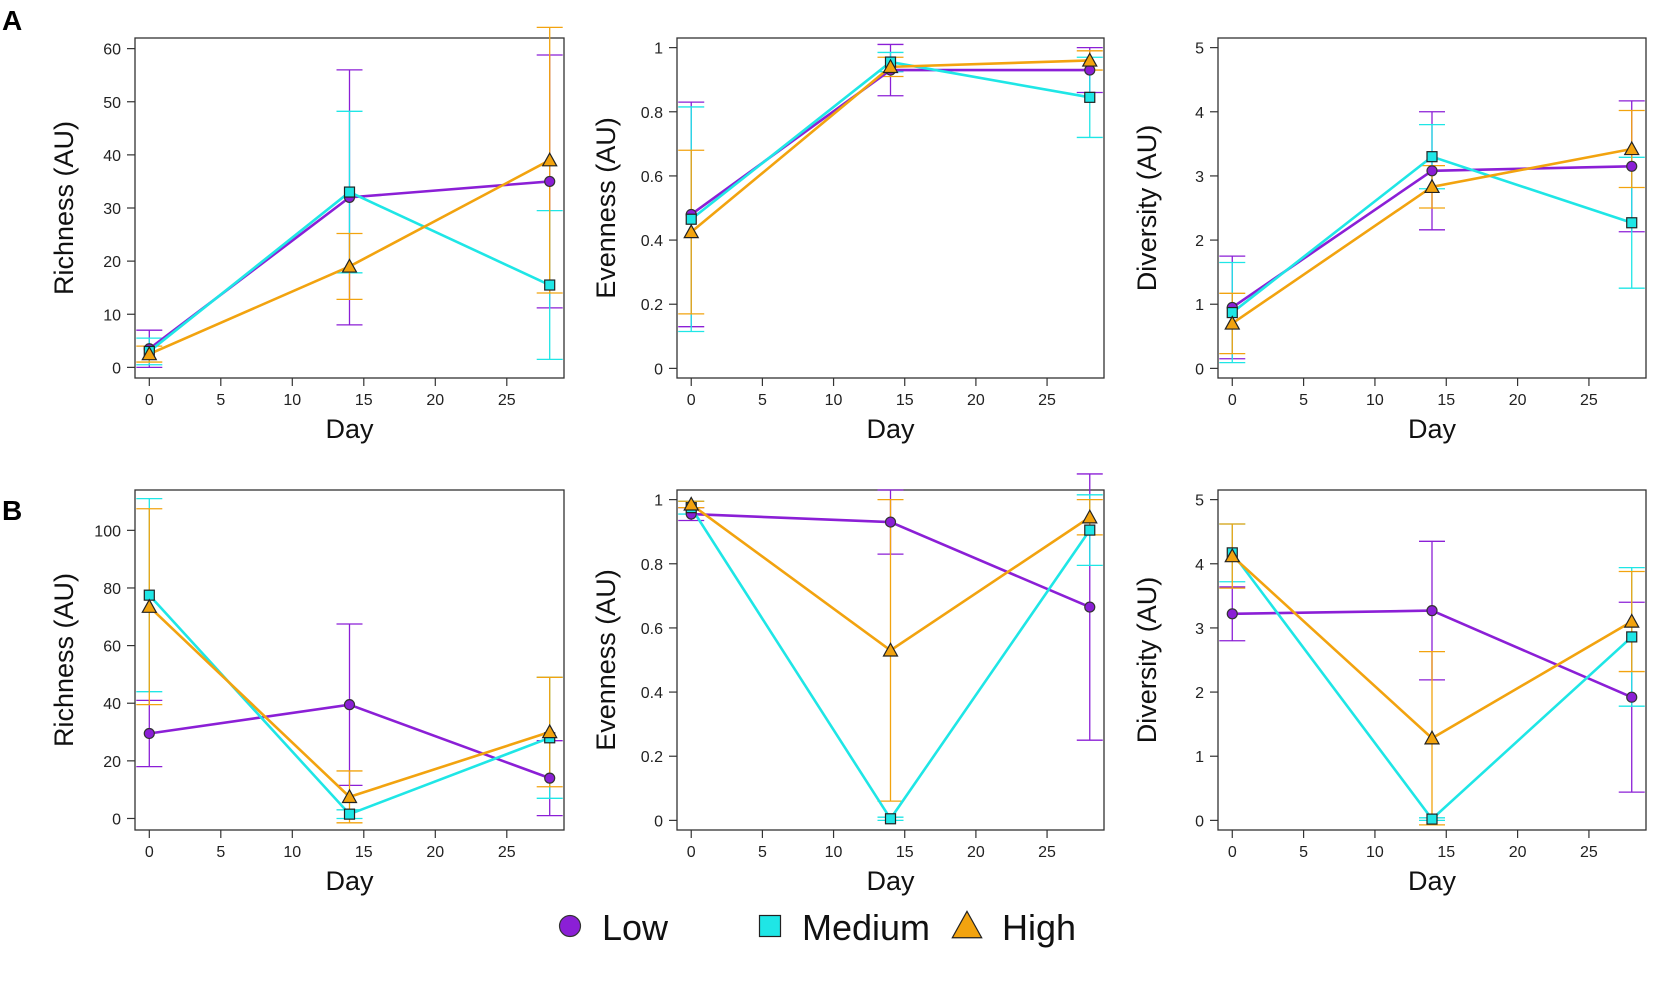 The image size is (1654, 1006). What do you see at coordinates (112, 209) in the screenshot?
I see `y-tick-label: 30` at bounding box center [112, 209].